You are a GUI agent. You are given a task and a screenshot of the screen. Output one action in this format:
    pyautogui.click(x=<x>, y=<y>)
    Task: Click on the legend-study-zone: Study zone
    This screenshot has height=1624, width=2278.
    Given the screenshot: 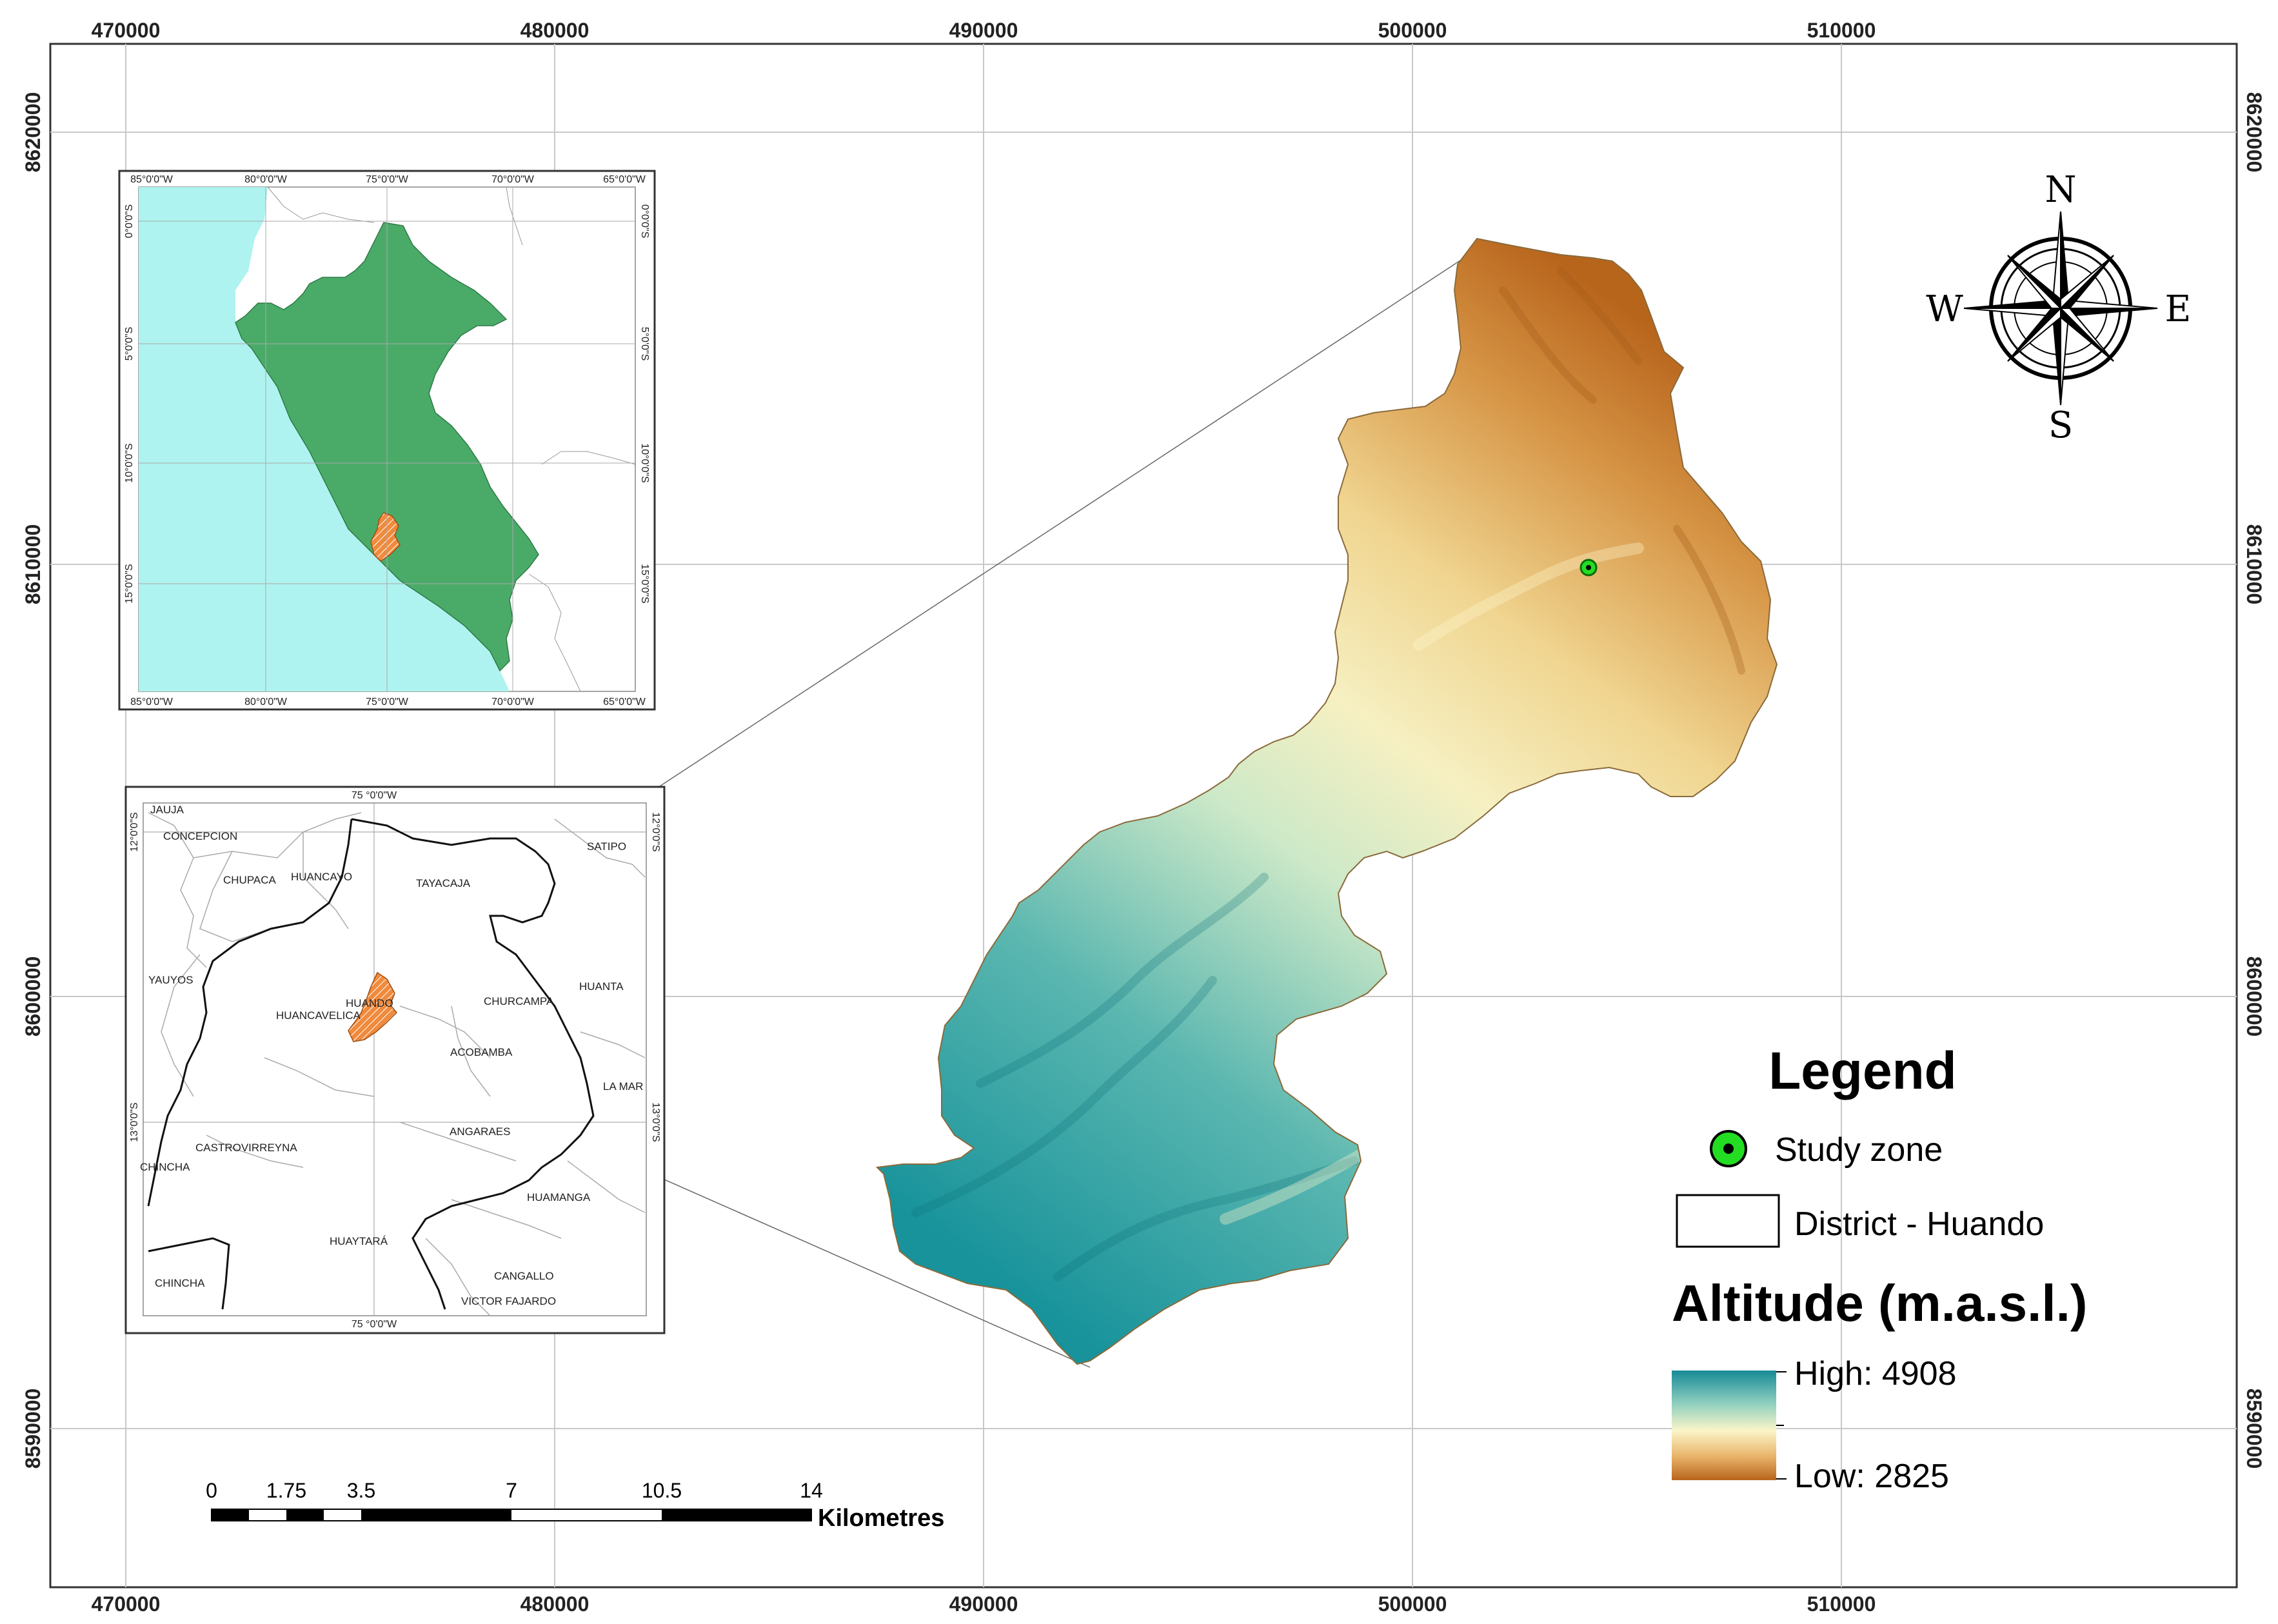 What is the action you would take?
    pyautogui.click(x=1859, y=1150)
    